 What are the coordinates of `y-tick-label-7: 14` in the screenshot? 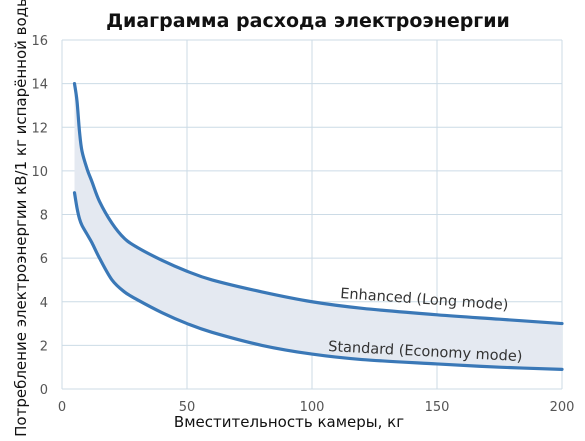 It's located at (39, 85).